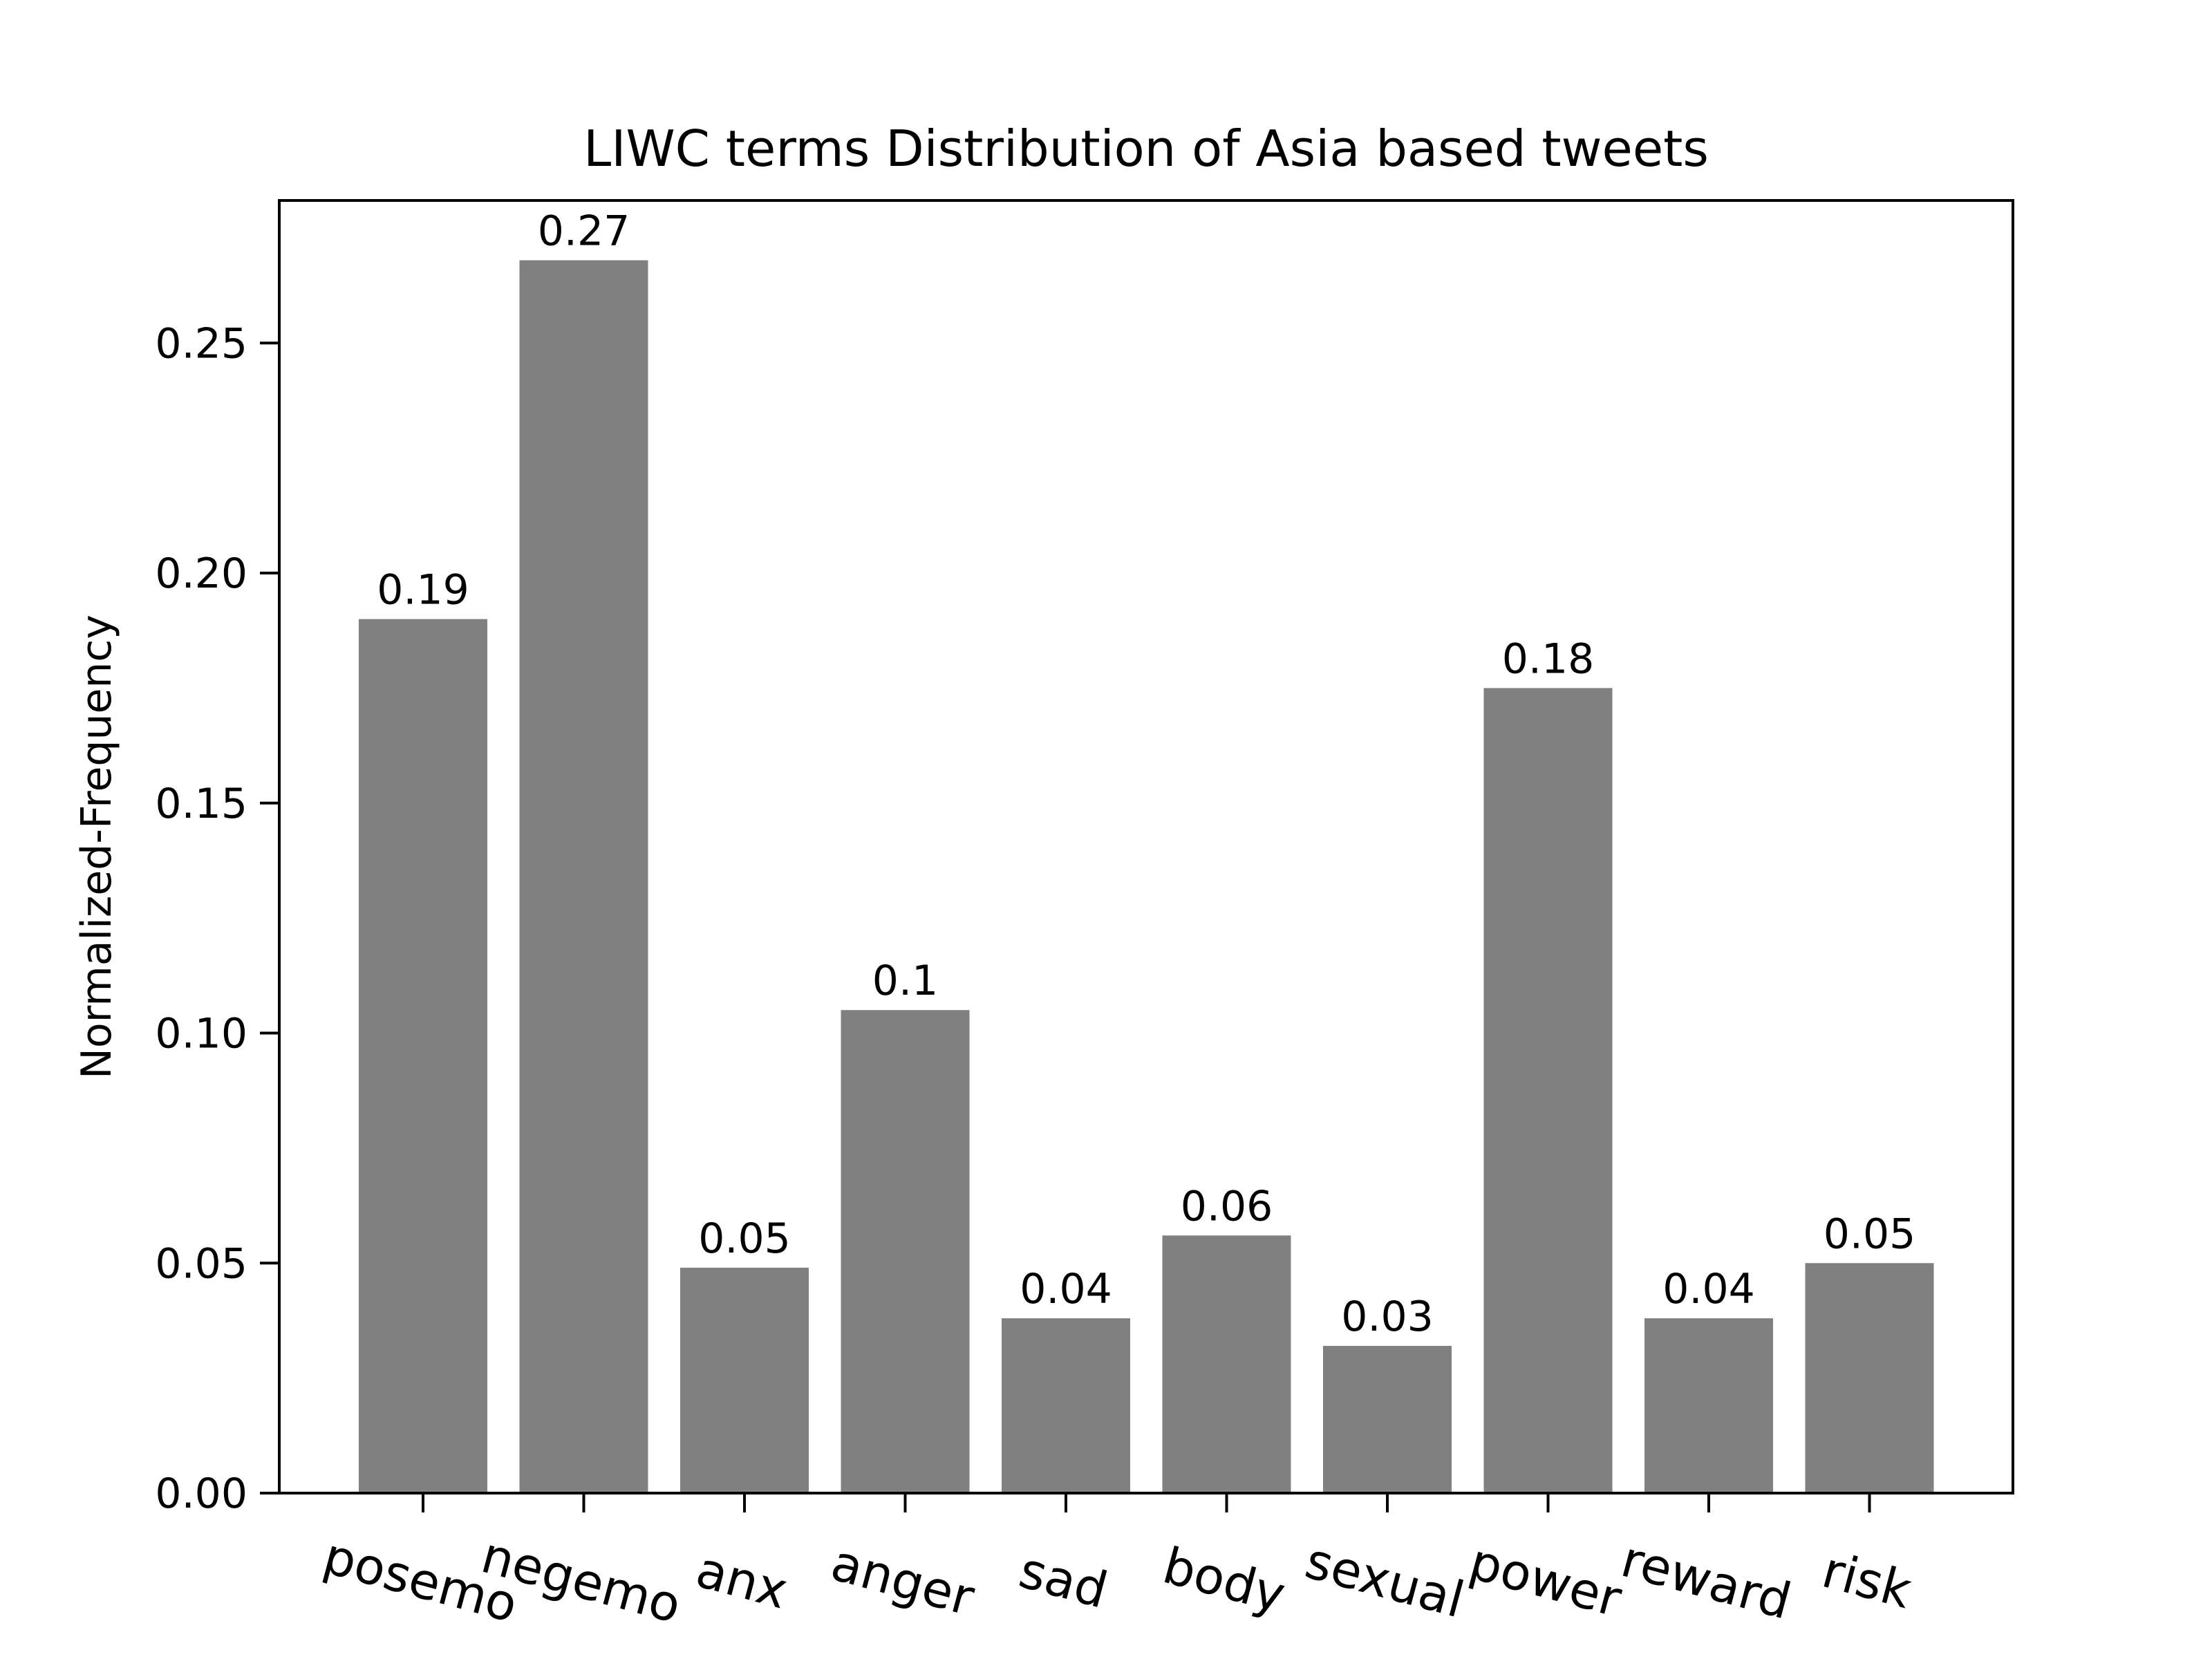  Describe the element at coordinates (423, 590) in the screenshot. I see `data-label-posemo: 0.19` at that location.